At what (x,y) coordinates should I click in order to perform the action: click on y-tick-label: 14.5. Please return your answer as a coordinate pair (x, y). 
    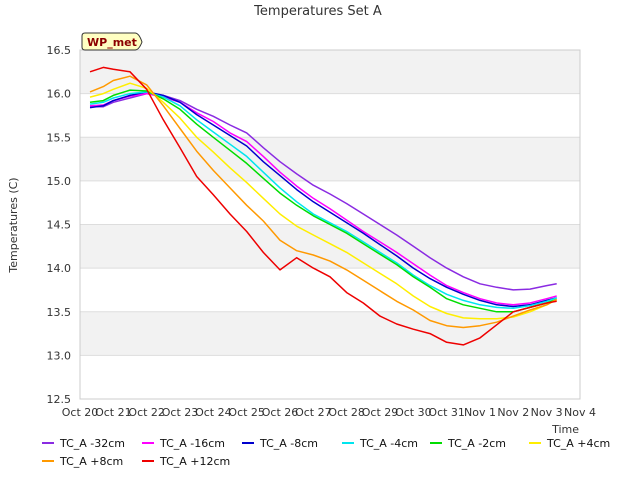
    Looking at the image, I should click on (59, 225).